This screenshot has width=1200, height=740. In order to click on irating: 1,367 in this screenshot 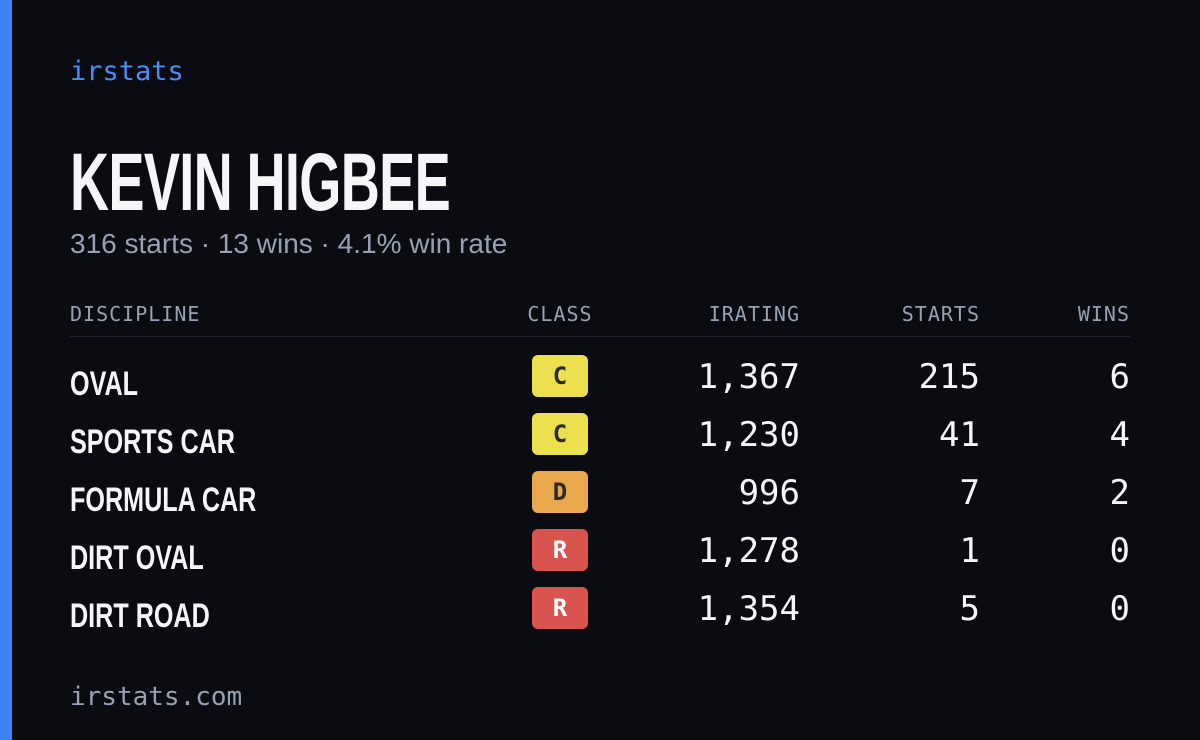, I will do `click(748, 377)`.